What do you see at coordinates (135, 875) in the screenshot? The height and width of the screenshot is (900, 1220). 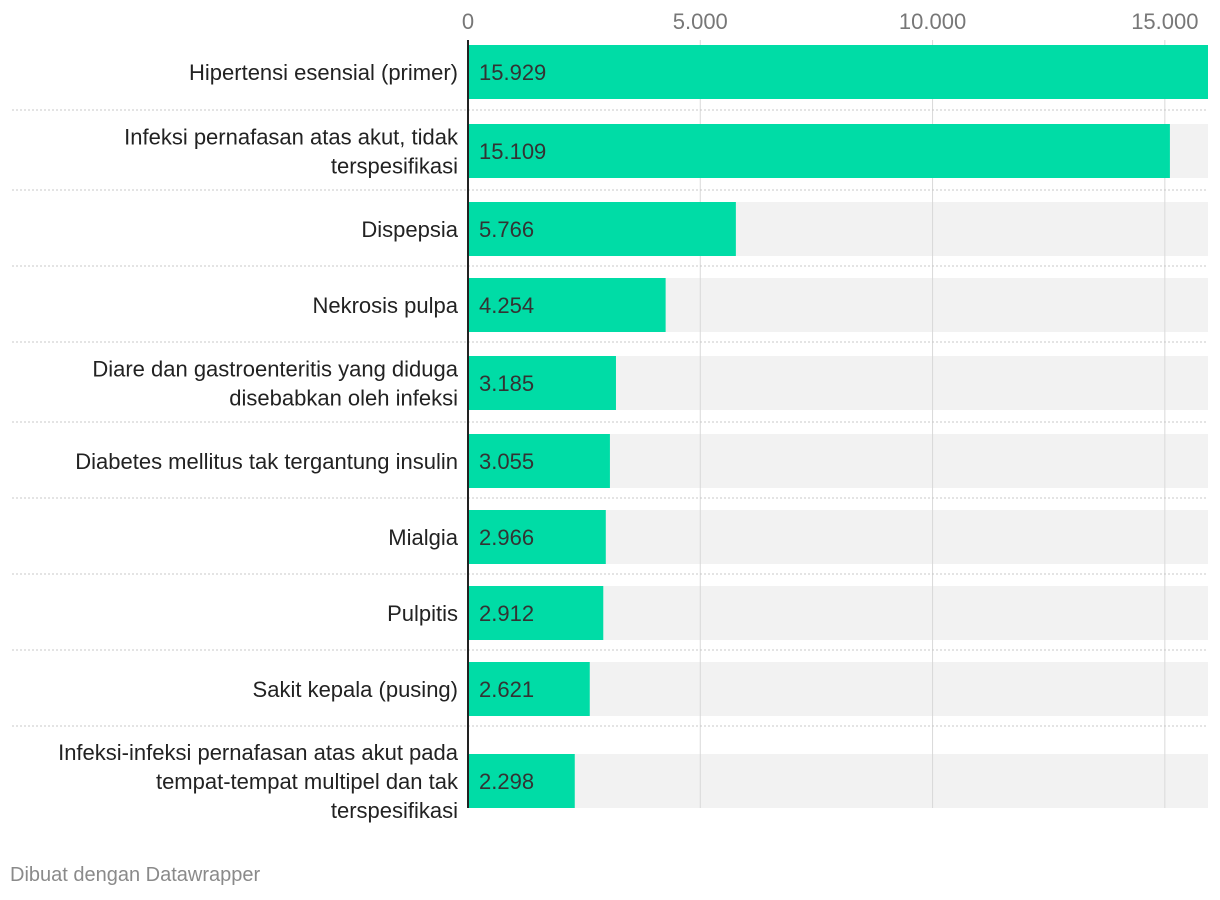 I see `credit-footer: Dibuat dengan Datawrapper` at bounding box center [135, 875].